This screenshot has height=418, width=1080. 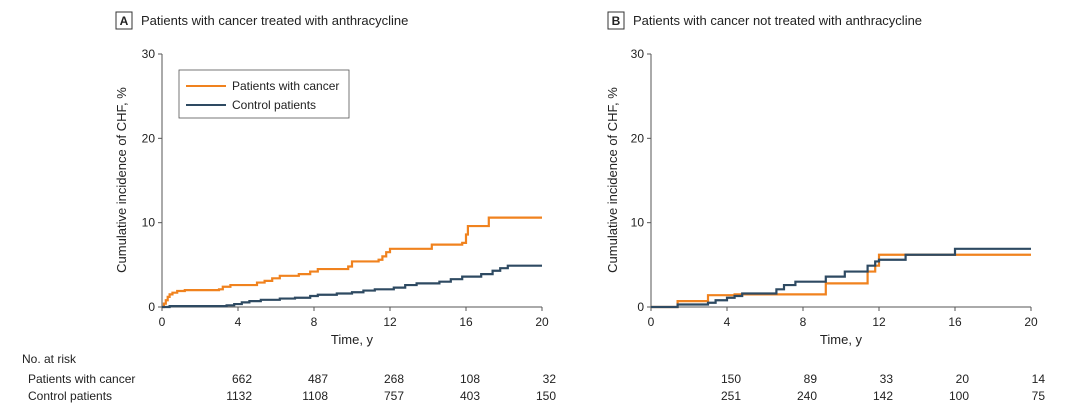 I want to click on panel-b-x-tick-label: 16, so click(x=955, y=322).